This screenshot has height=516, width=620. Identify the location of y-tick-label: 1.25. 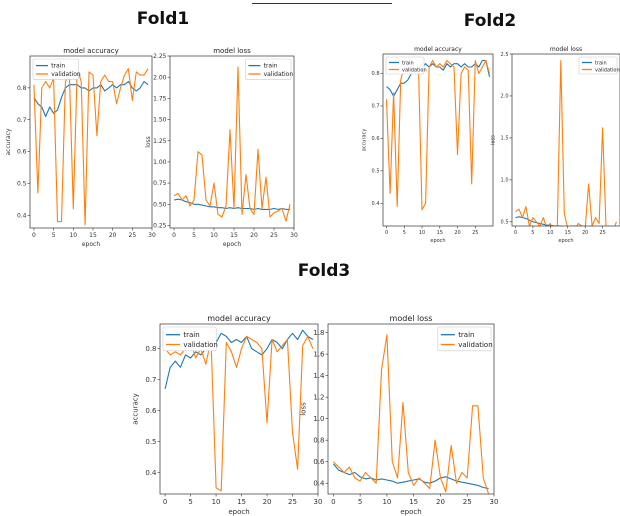
(160, 141).